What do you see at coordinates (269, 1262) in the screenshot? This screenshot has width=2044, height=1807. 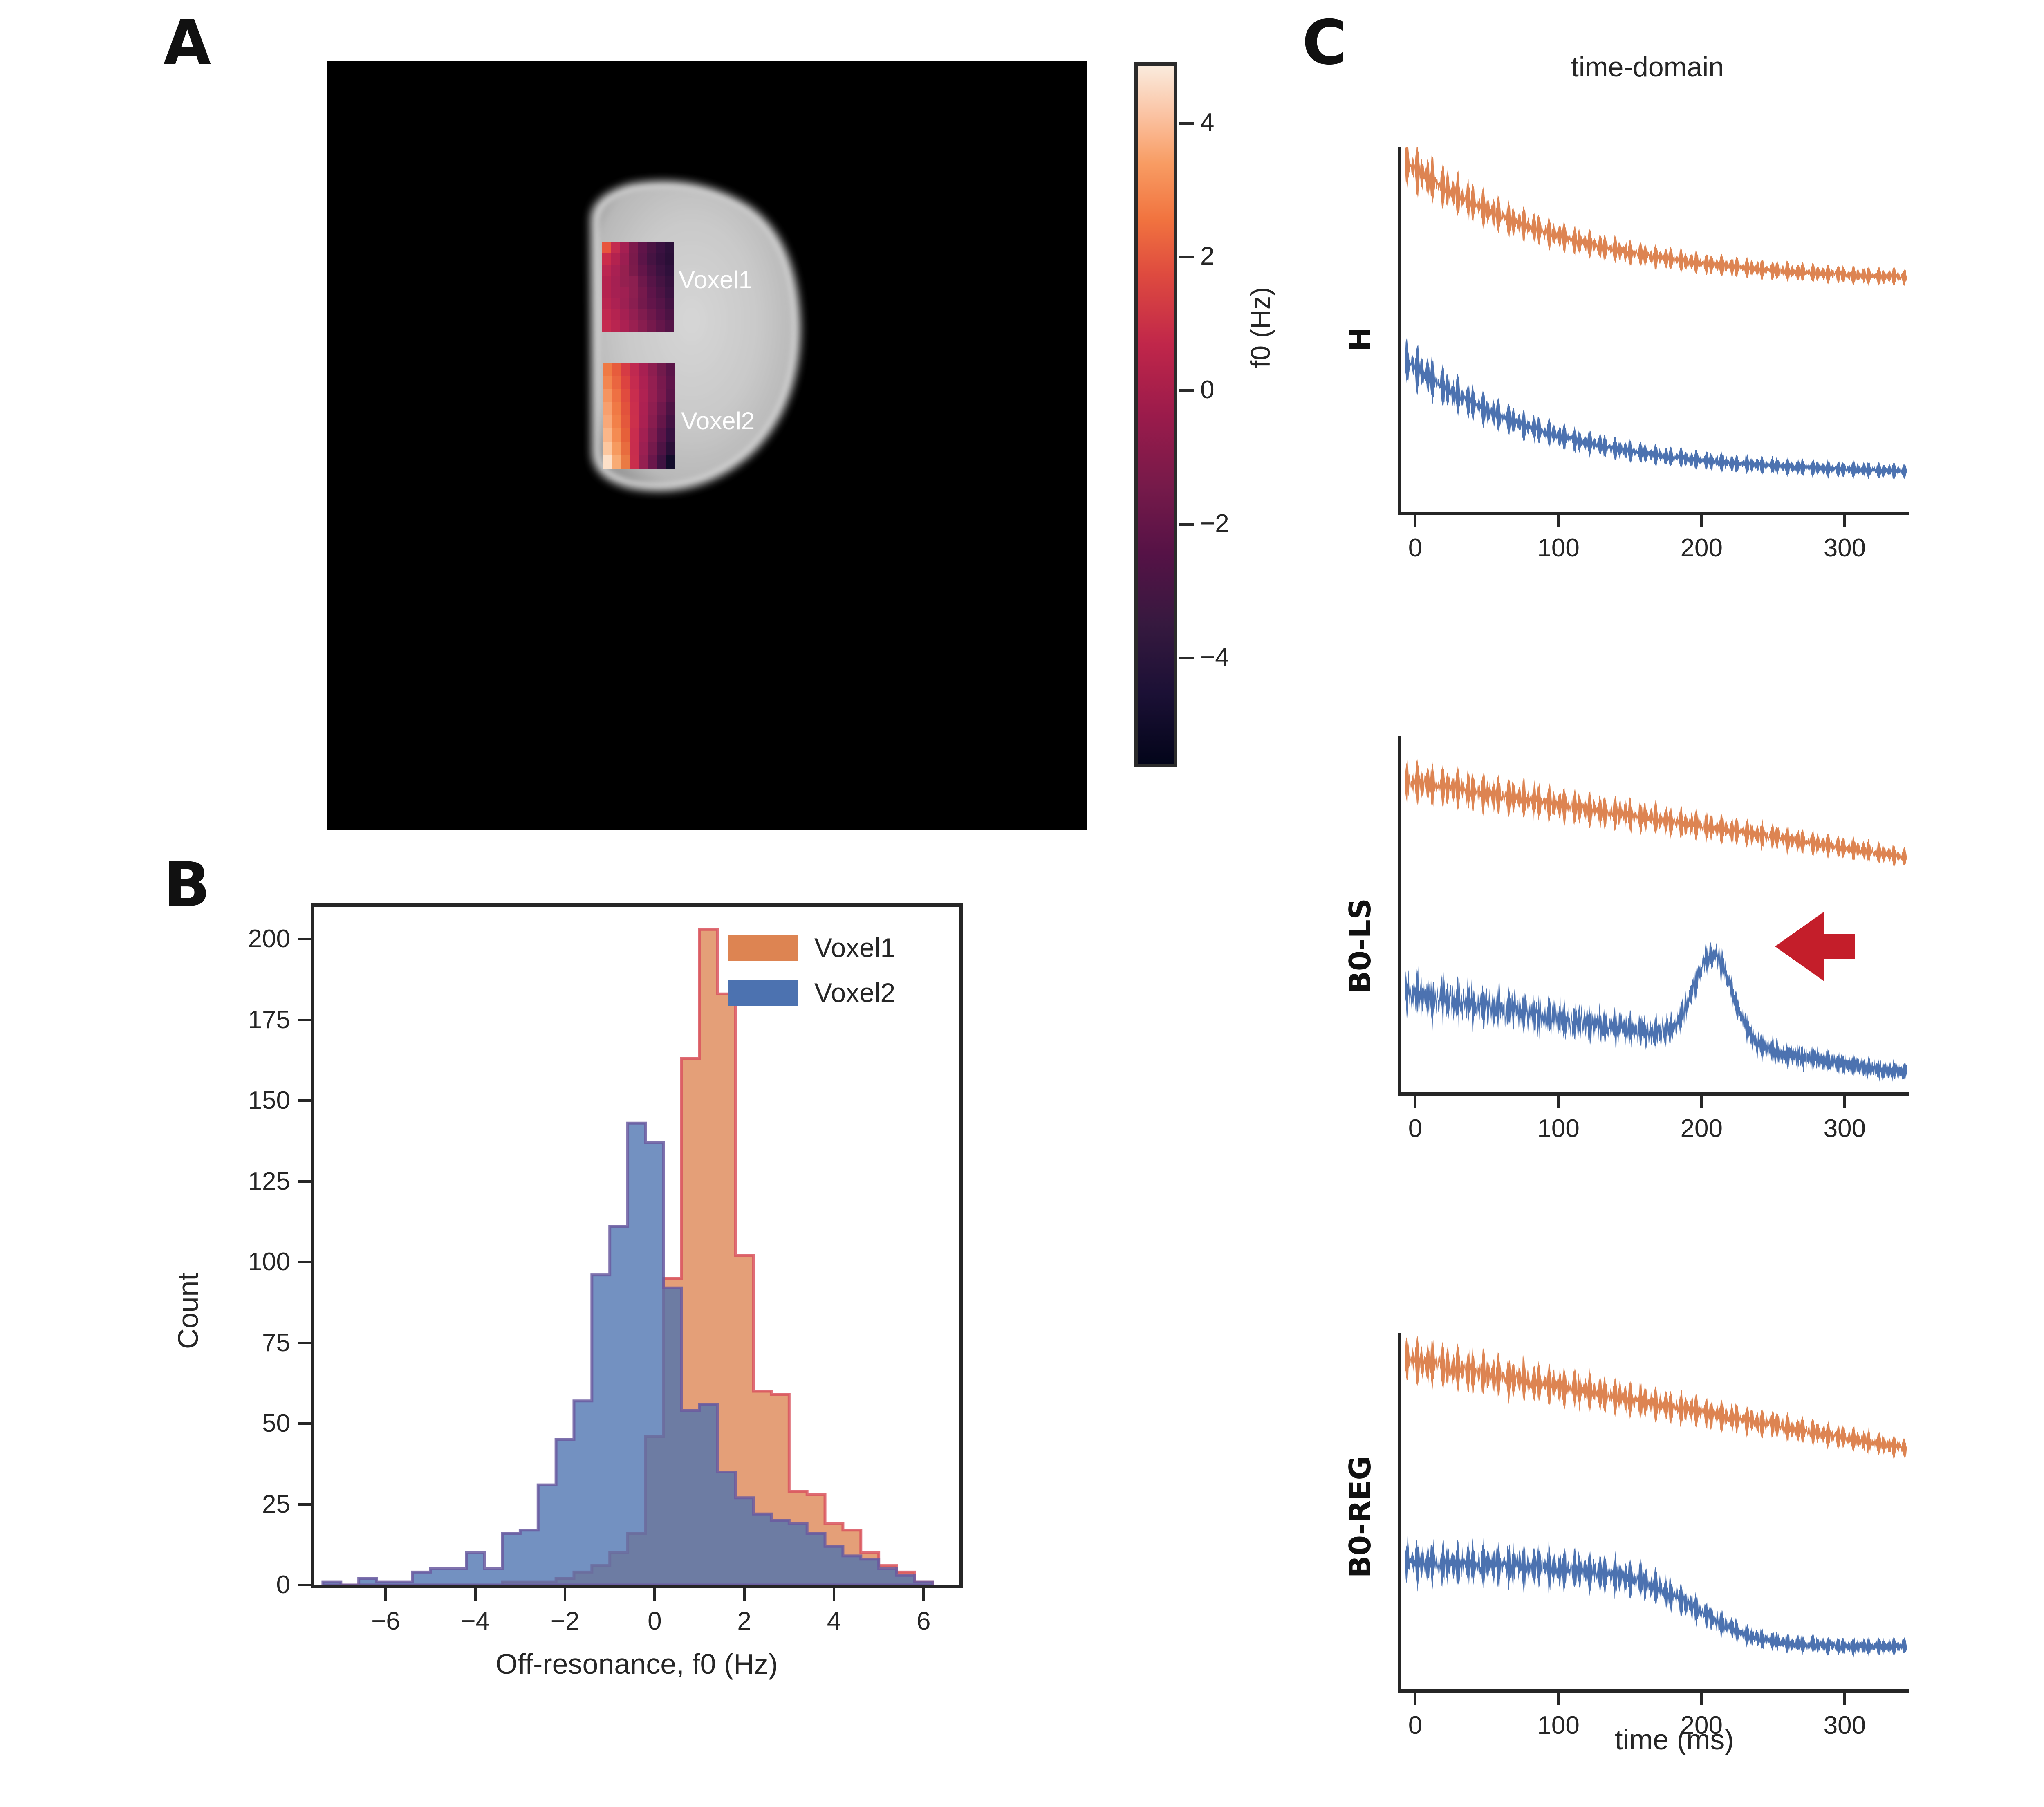 I see `panel-b-yticklabel: 100` at bounding box center [269, 1262].